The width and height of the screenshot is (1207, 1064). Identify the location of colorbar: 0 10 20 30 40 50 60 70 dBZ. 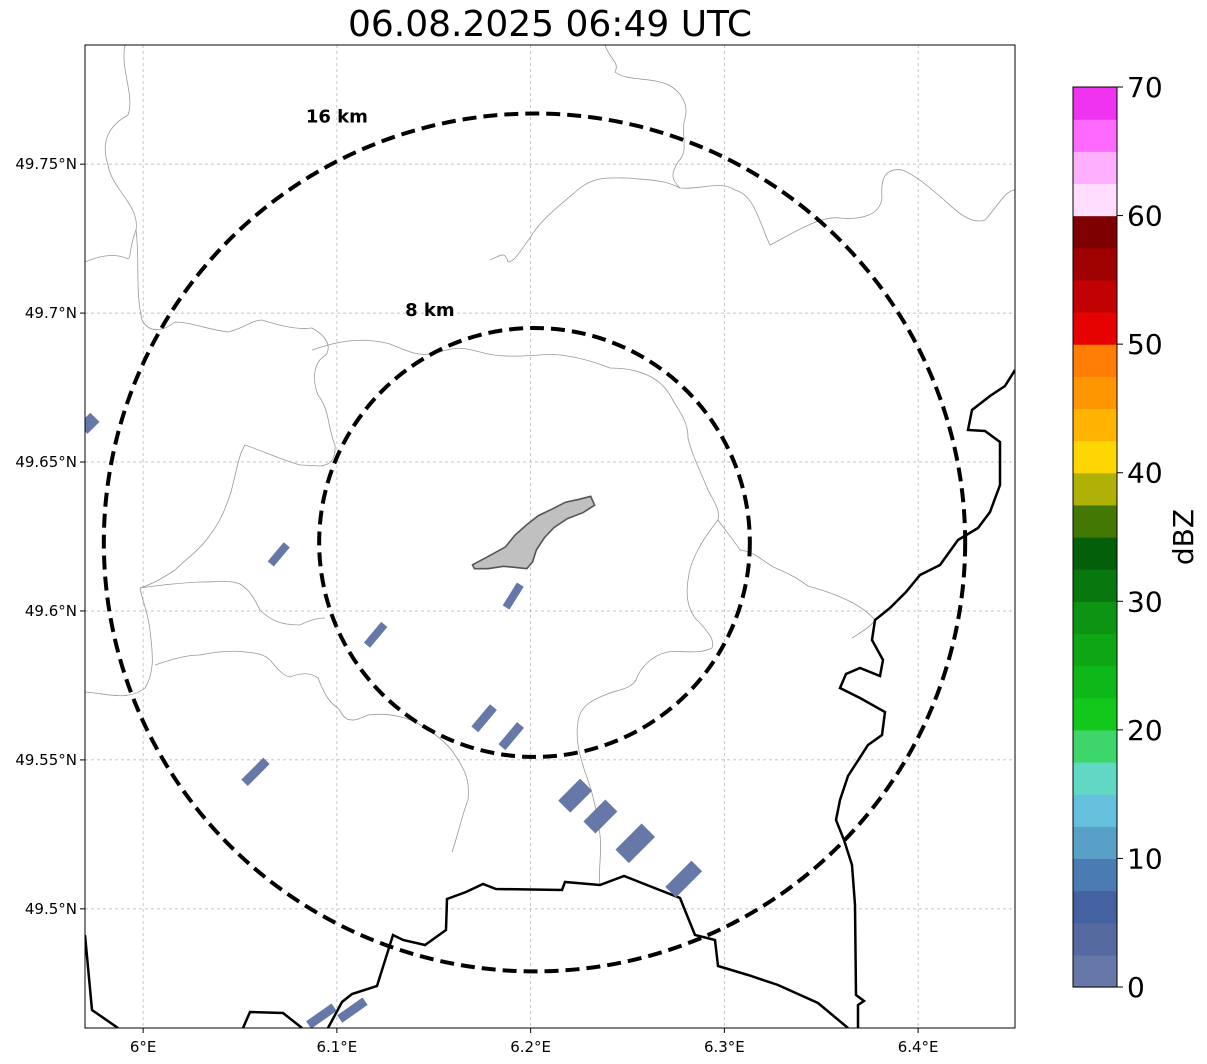
(1136, 537).